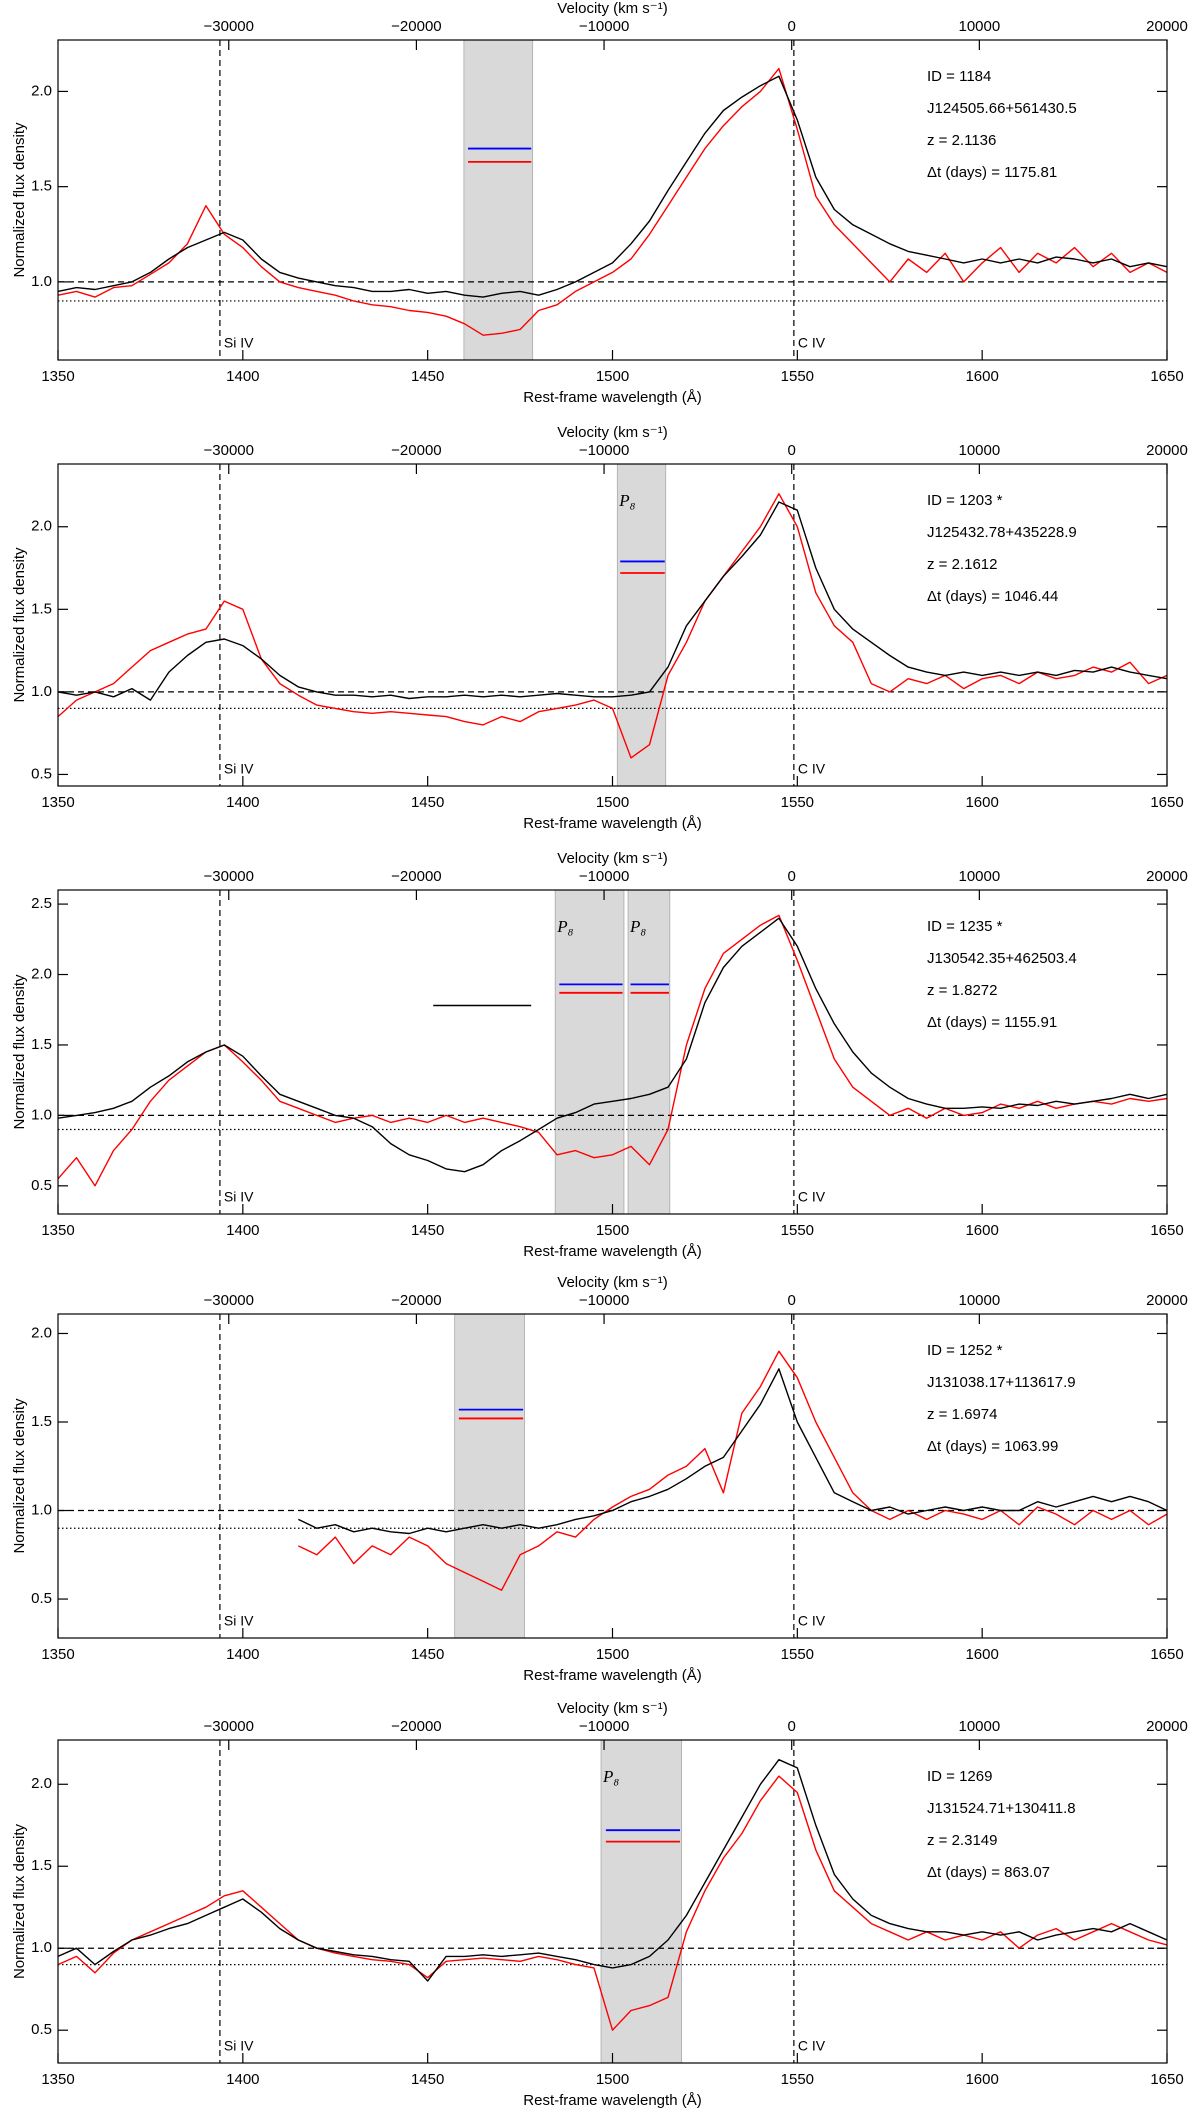  What do you see at coordinates (1002, 958) in the screenshot?
I see `annotation: J130542.35+462503.4` at bounding box center [1002, 958].